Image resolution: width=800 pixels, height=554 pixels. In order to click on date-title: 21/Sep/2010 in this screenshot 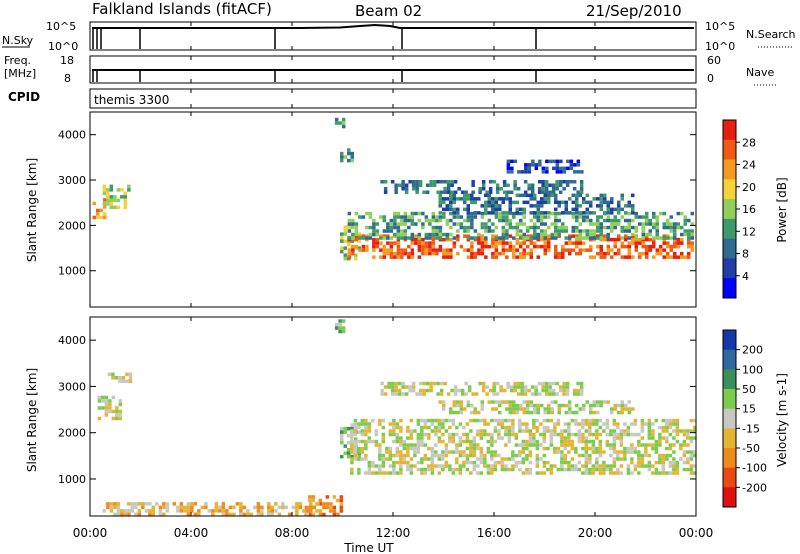, I will do `click(634, 11)`.